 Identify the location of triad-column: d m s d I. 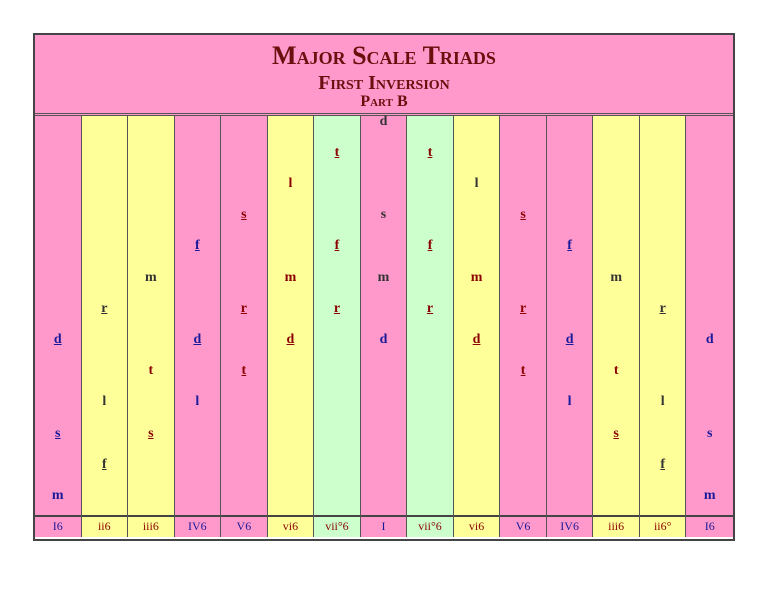
(384, 325).